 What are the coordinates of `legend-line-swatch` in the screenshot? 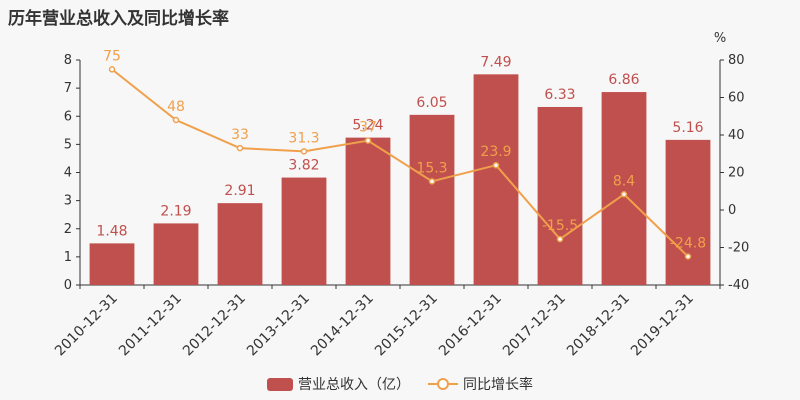 It's located at (443, 384).